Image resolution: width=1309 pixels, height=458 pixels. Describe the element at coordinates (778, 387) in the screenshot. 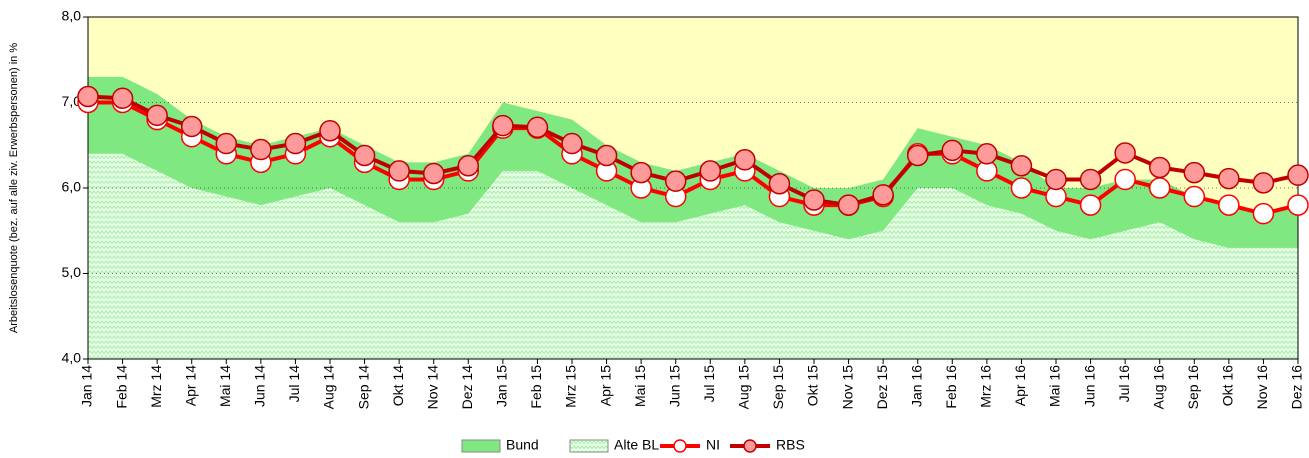

I see `x-tick-label: Sep 15` at that location.